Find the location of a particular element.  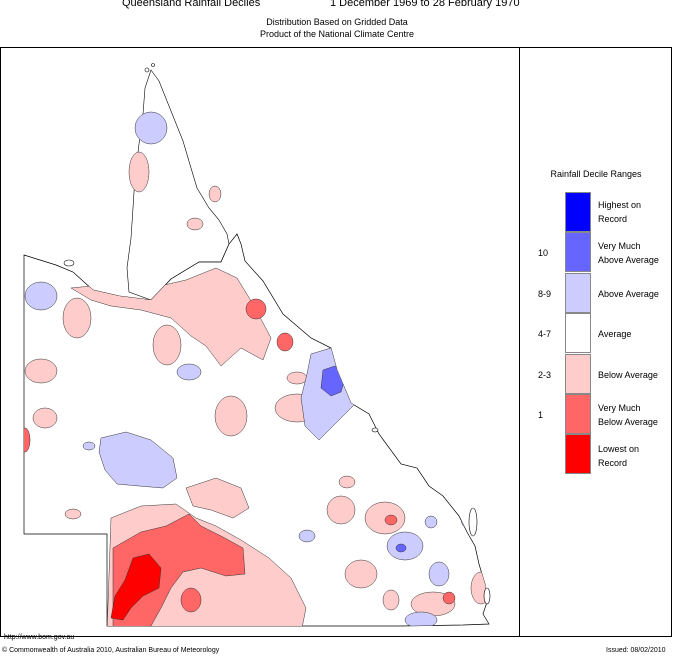

torres-strait-island is located at coordinates (147, 70).